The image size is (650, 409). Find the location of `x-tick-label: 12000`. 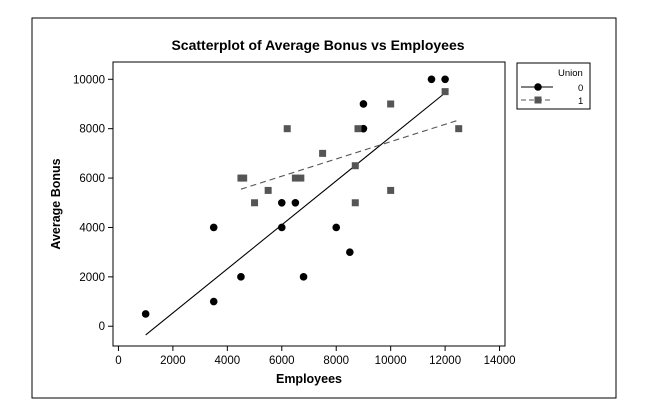

x-tick-label: 12000 is located at coordinates (445, 361).